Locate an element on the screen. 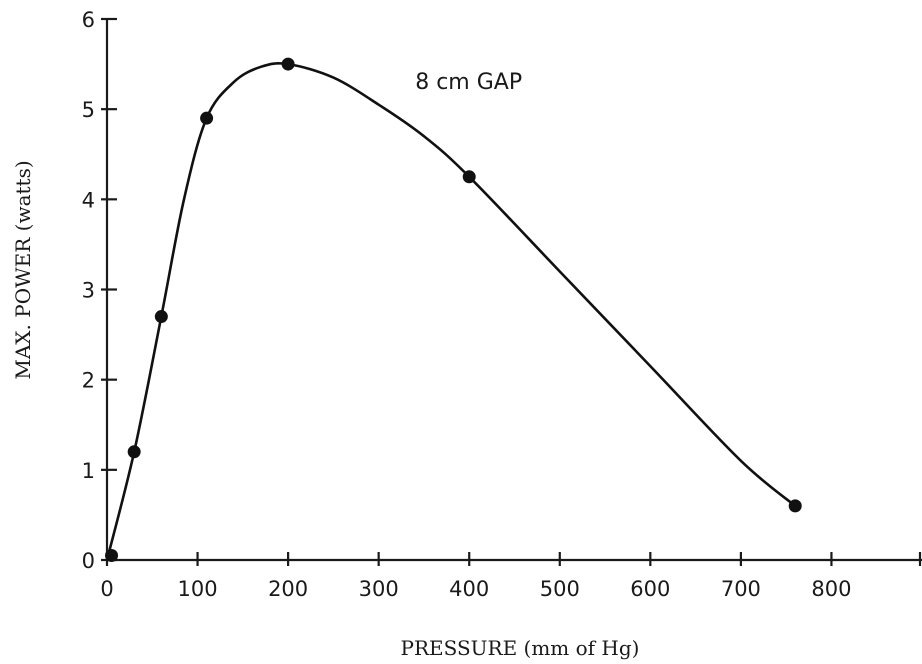 This screenshot has width=922, height=664. y-tick-label: 5 is located at coordinates (88, 110).